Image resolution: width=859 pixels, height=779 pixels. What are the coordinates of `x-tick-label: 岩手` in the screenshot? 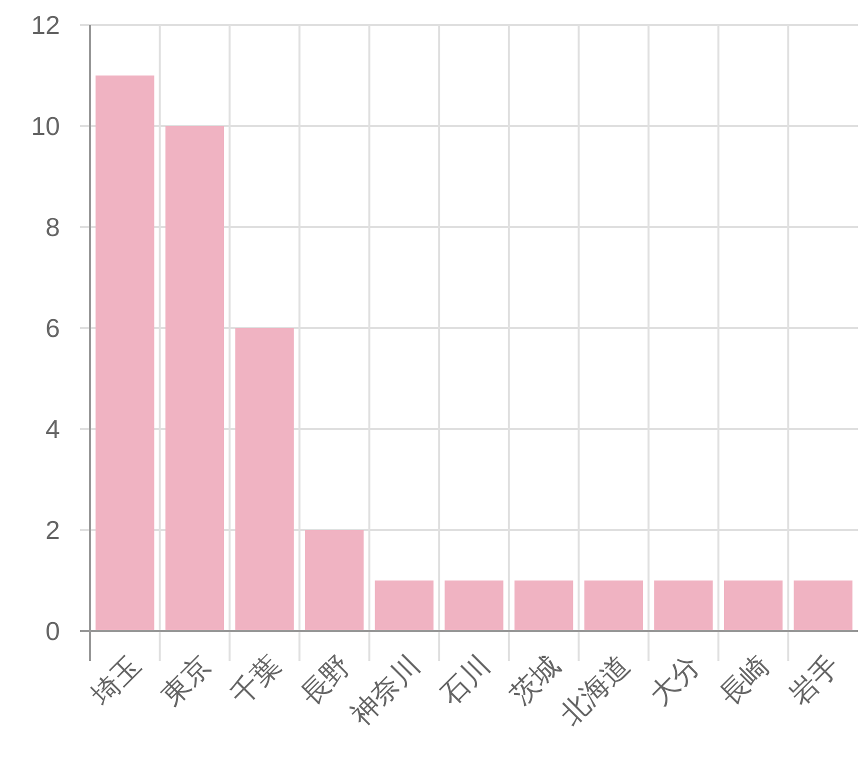 It's located at (814, 680).